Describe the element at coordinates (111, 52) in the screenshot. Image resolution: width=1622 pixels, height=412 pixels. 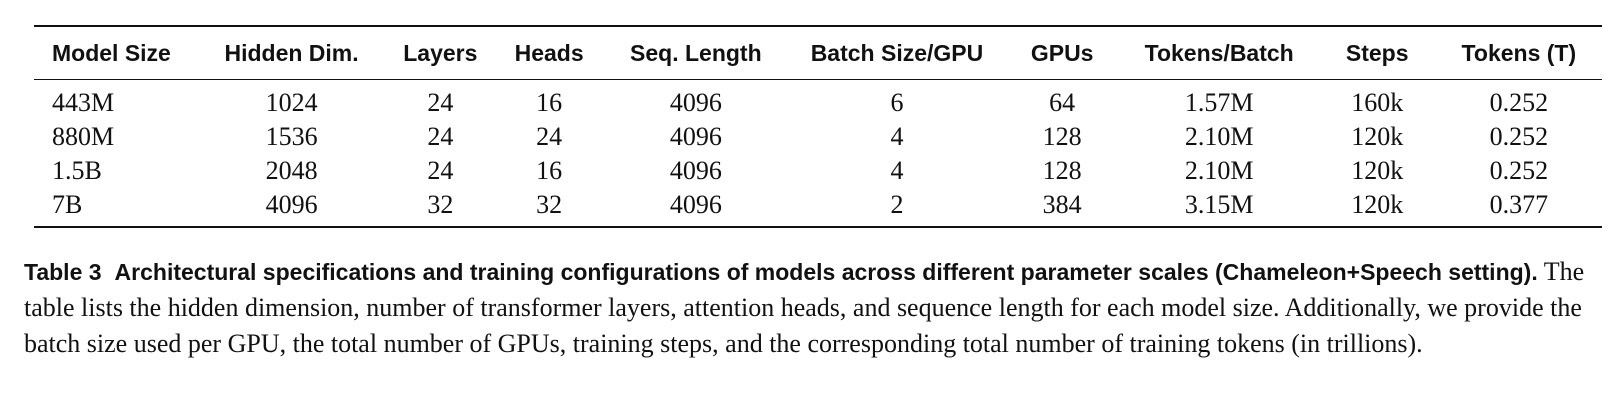
I see `column-header: Model Size` at that location.